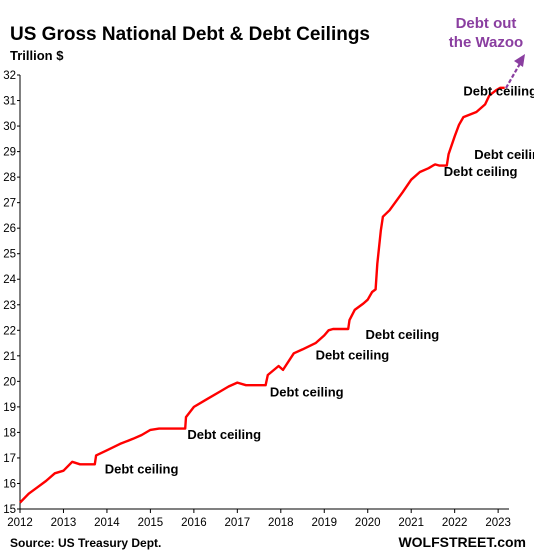  Describe the element at coordinates (462, 542) in the screenshot. I see `brand-logo: WOLFSTREET.com` at that location.